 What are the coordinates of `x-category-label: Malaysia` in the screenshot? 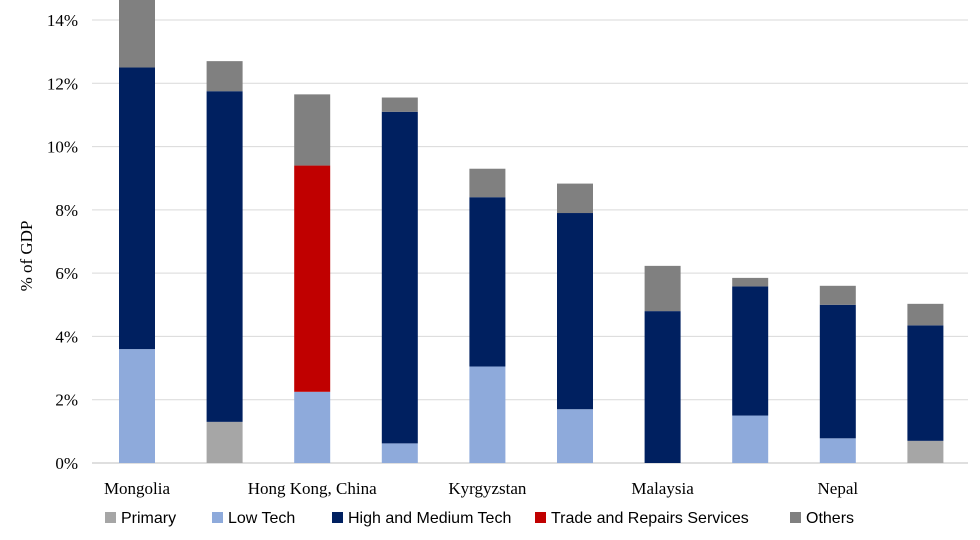 It's located at (662, 488).